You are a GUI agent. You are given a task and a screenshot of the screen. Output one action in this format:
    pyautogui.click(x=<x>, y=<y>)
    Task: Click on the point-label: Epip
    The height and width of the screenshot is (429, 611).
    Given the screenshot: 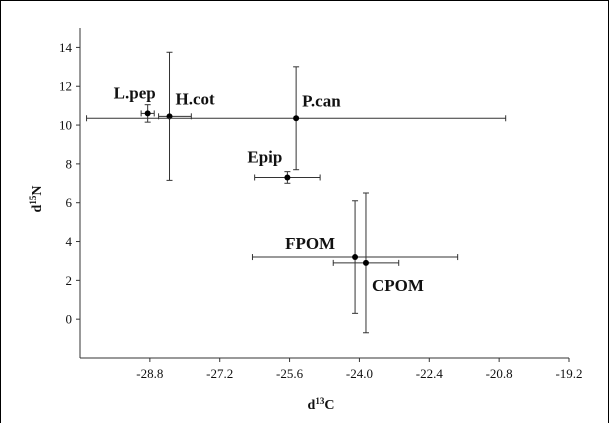 What is the action you would take?
    pyautogui.click(x=264, y=156)
    